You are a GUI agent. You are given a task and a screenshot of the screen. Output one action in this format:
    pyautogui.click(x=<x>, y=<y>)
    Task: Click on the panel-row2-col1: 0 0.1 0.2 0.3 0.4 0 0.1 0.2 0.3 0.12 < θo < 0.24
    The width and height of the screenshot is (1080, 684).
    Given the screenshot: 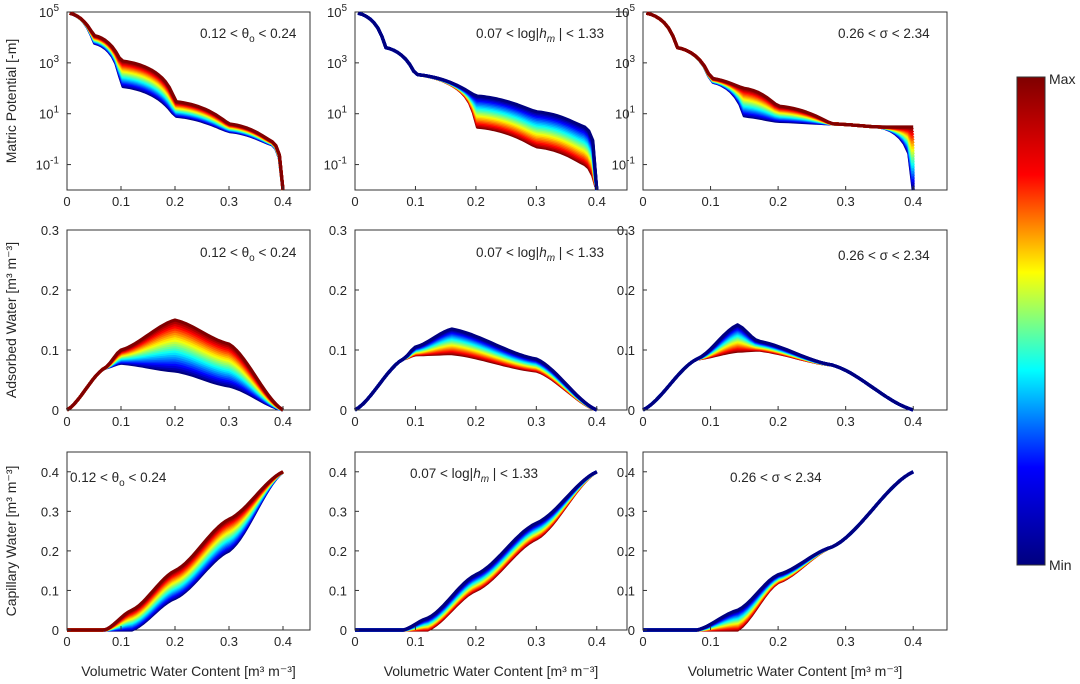 What is the action you would take?
    pyautogui.click(x=176, y=326)
    